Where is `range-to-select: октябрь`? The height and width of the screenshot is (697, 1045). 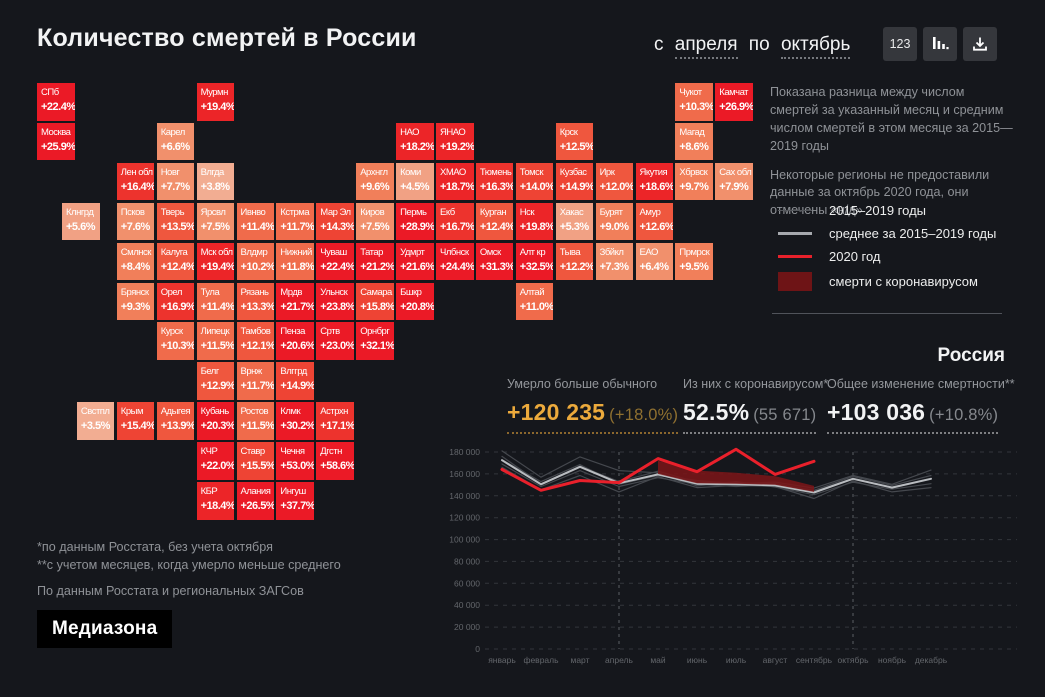
range-to-select: октябрь is located at coordinates (815, 46).